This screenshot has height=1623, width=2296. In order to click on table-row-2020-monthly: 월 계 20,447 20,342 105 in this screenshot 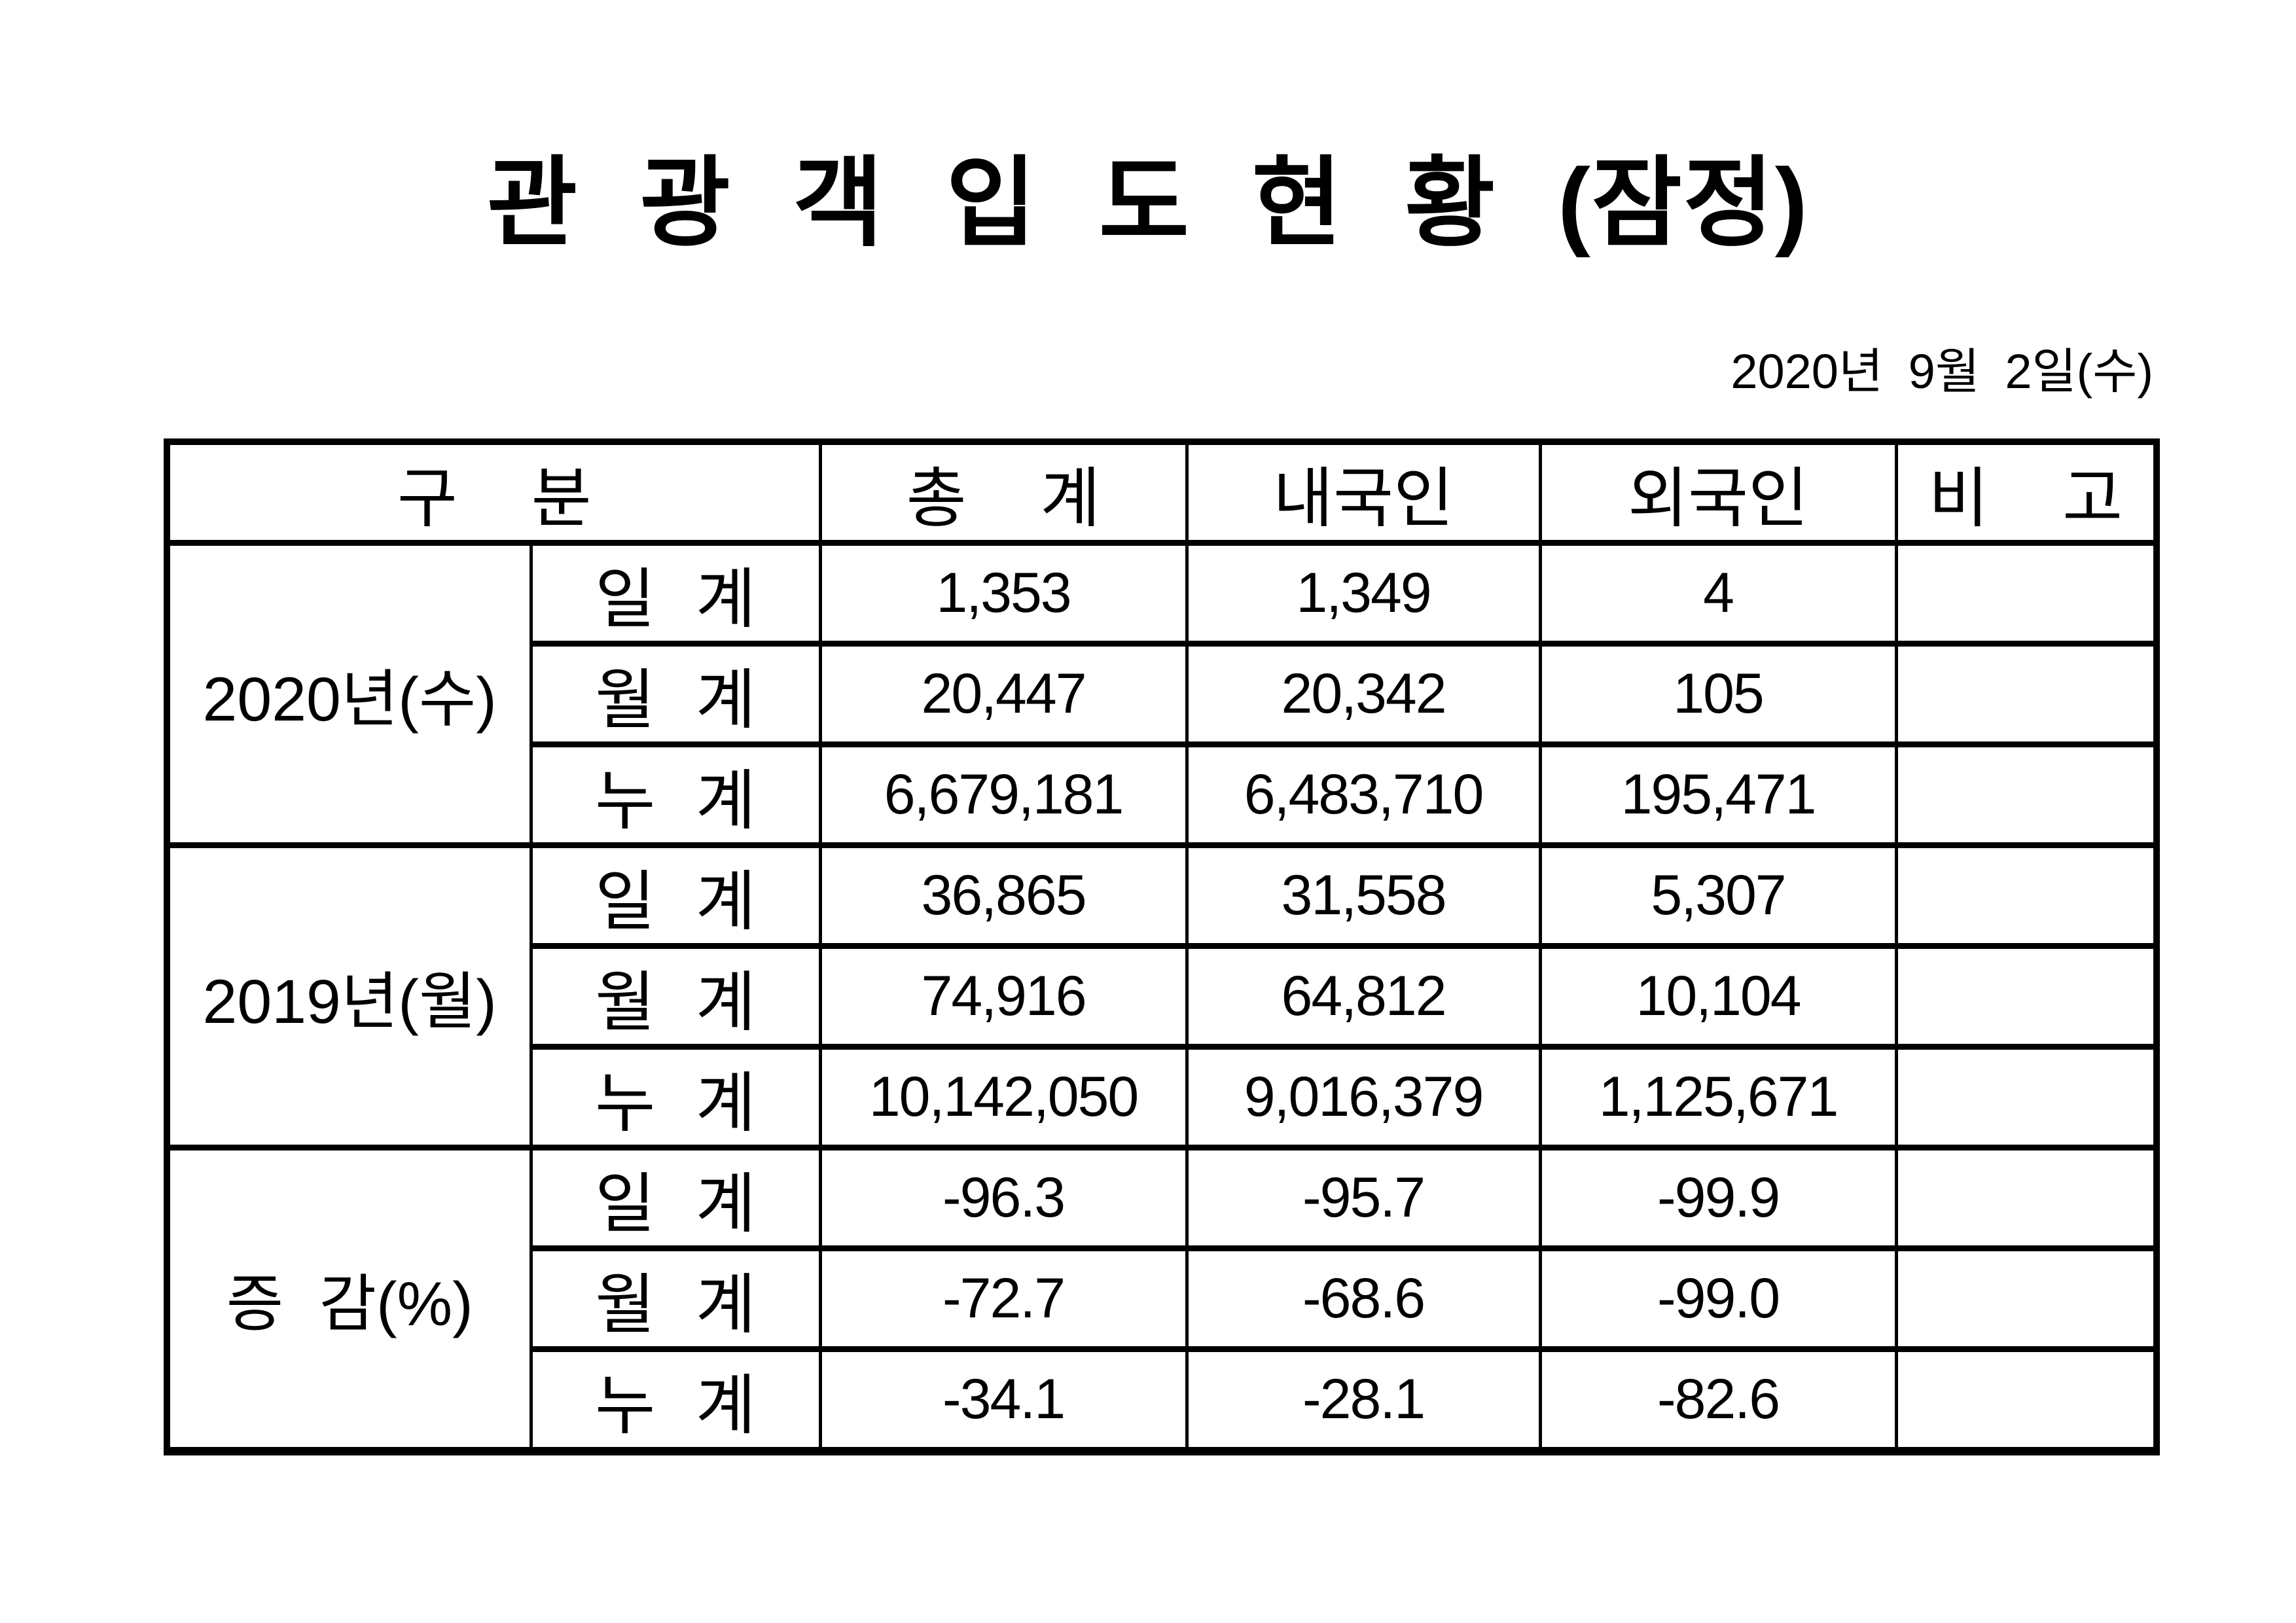, I will do `click(1163, 694)`.